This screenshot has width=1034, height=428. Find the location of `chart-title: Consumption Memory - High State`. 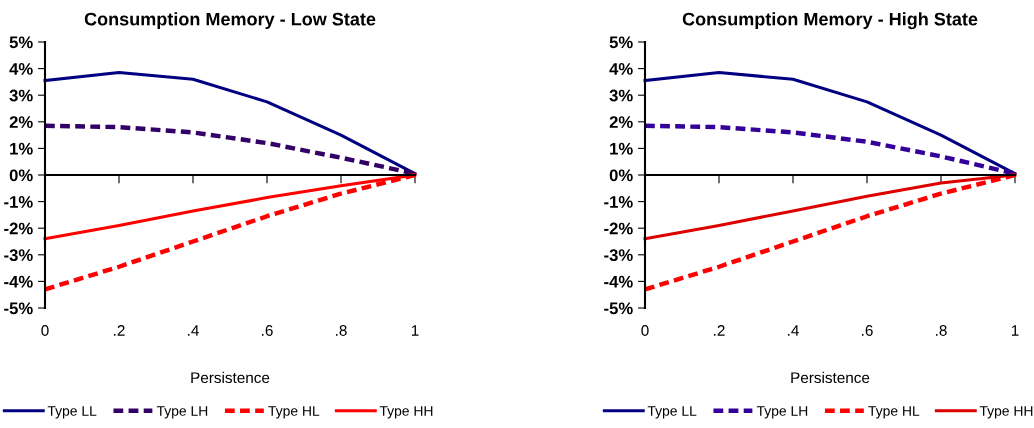

chart-title: Consumption Memory - High State is located at coordinates (830, 21).